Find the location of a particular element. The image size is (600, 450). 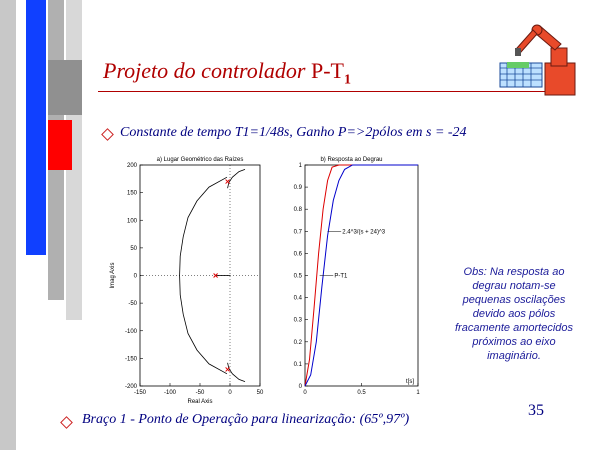

rlocus-xtick-label: -150 is located at coordinates (140, 393).